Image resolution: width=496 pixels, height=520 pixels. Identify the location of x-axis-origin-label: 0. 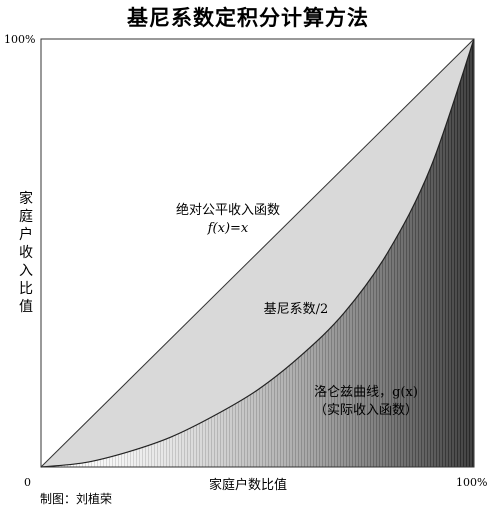
(27, 482).